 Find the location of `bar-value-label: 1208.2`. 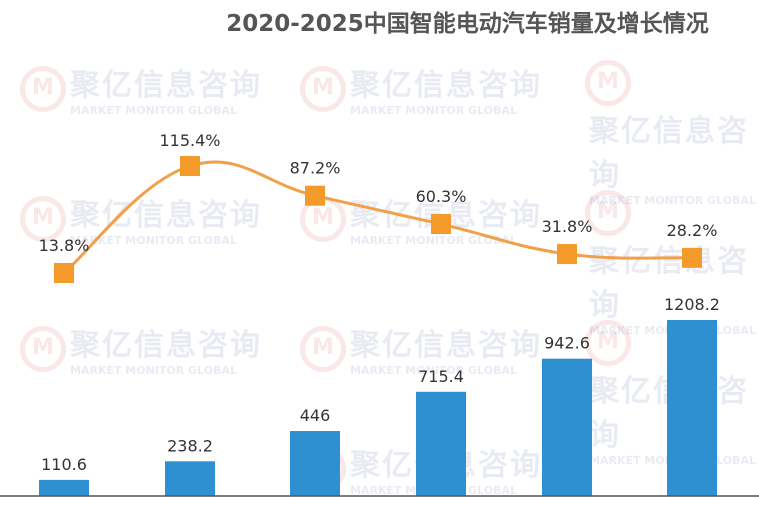

bar-value-label: 1208.2 is located at coordinates (692, 304).